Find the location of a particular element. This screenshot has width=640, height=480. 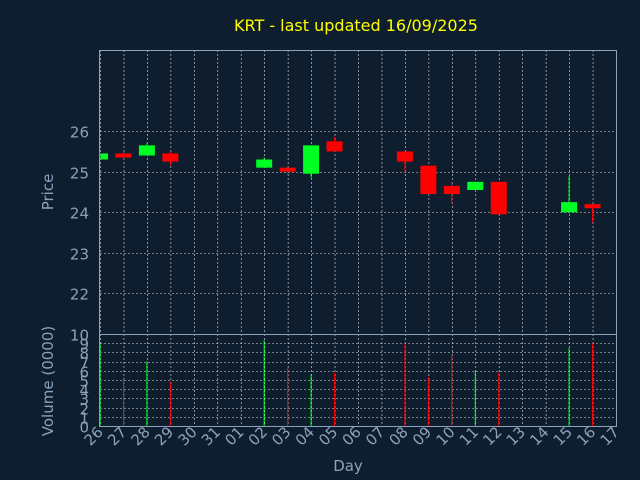

price-y-ticks: 22 23 24 25 26 is located at coordinates (79, 214).